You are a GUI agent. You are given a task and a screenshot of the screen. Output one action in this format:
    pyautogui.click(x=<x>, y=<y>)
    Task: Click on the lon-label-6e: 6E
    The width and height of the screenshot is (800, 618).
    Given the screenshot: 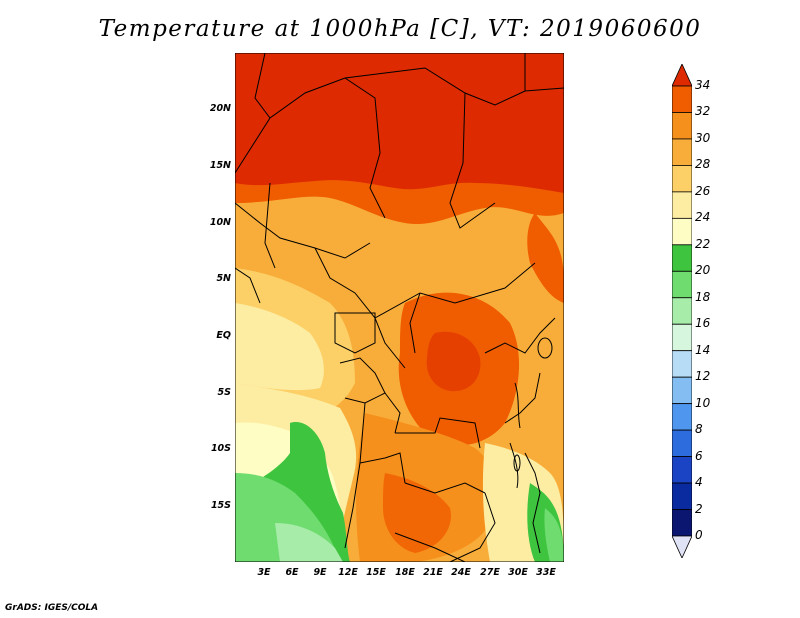 What is the action you would take?
    pyautogui.click(x=292, y=572)
    